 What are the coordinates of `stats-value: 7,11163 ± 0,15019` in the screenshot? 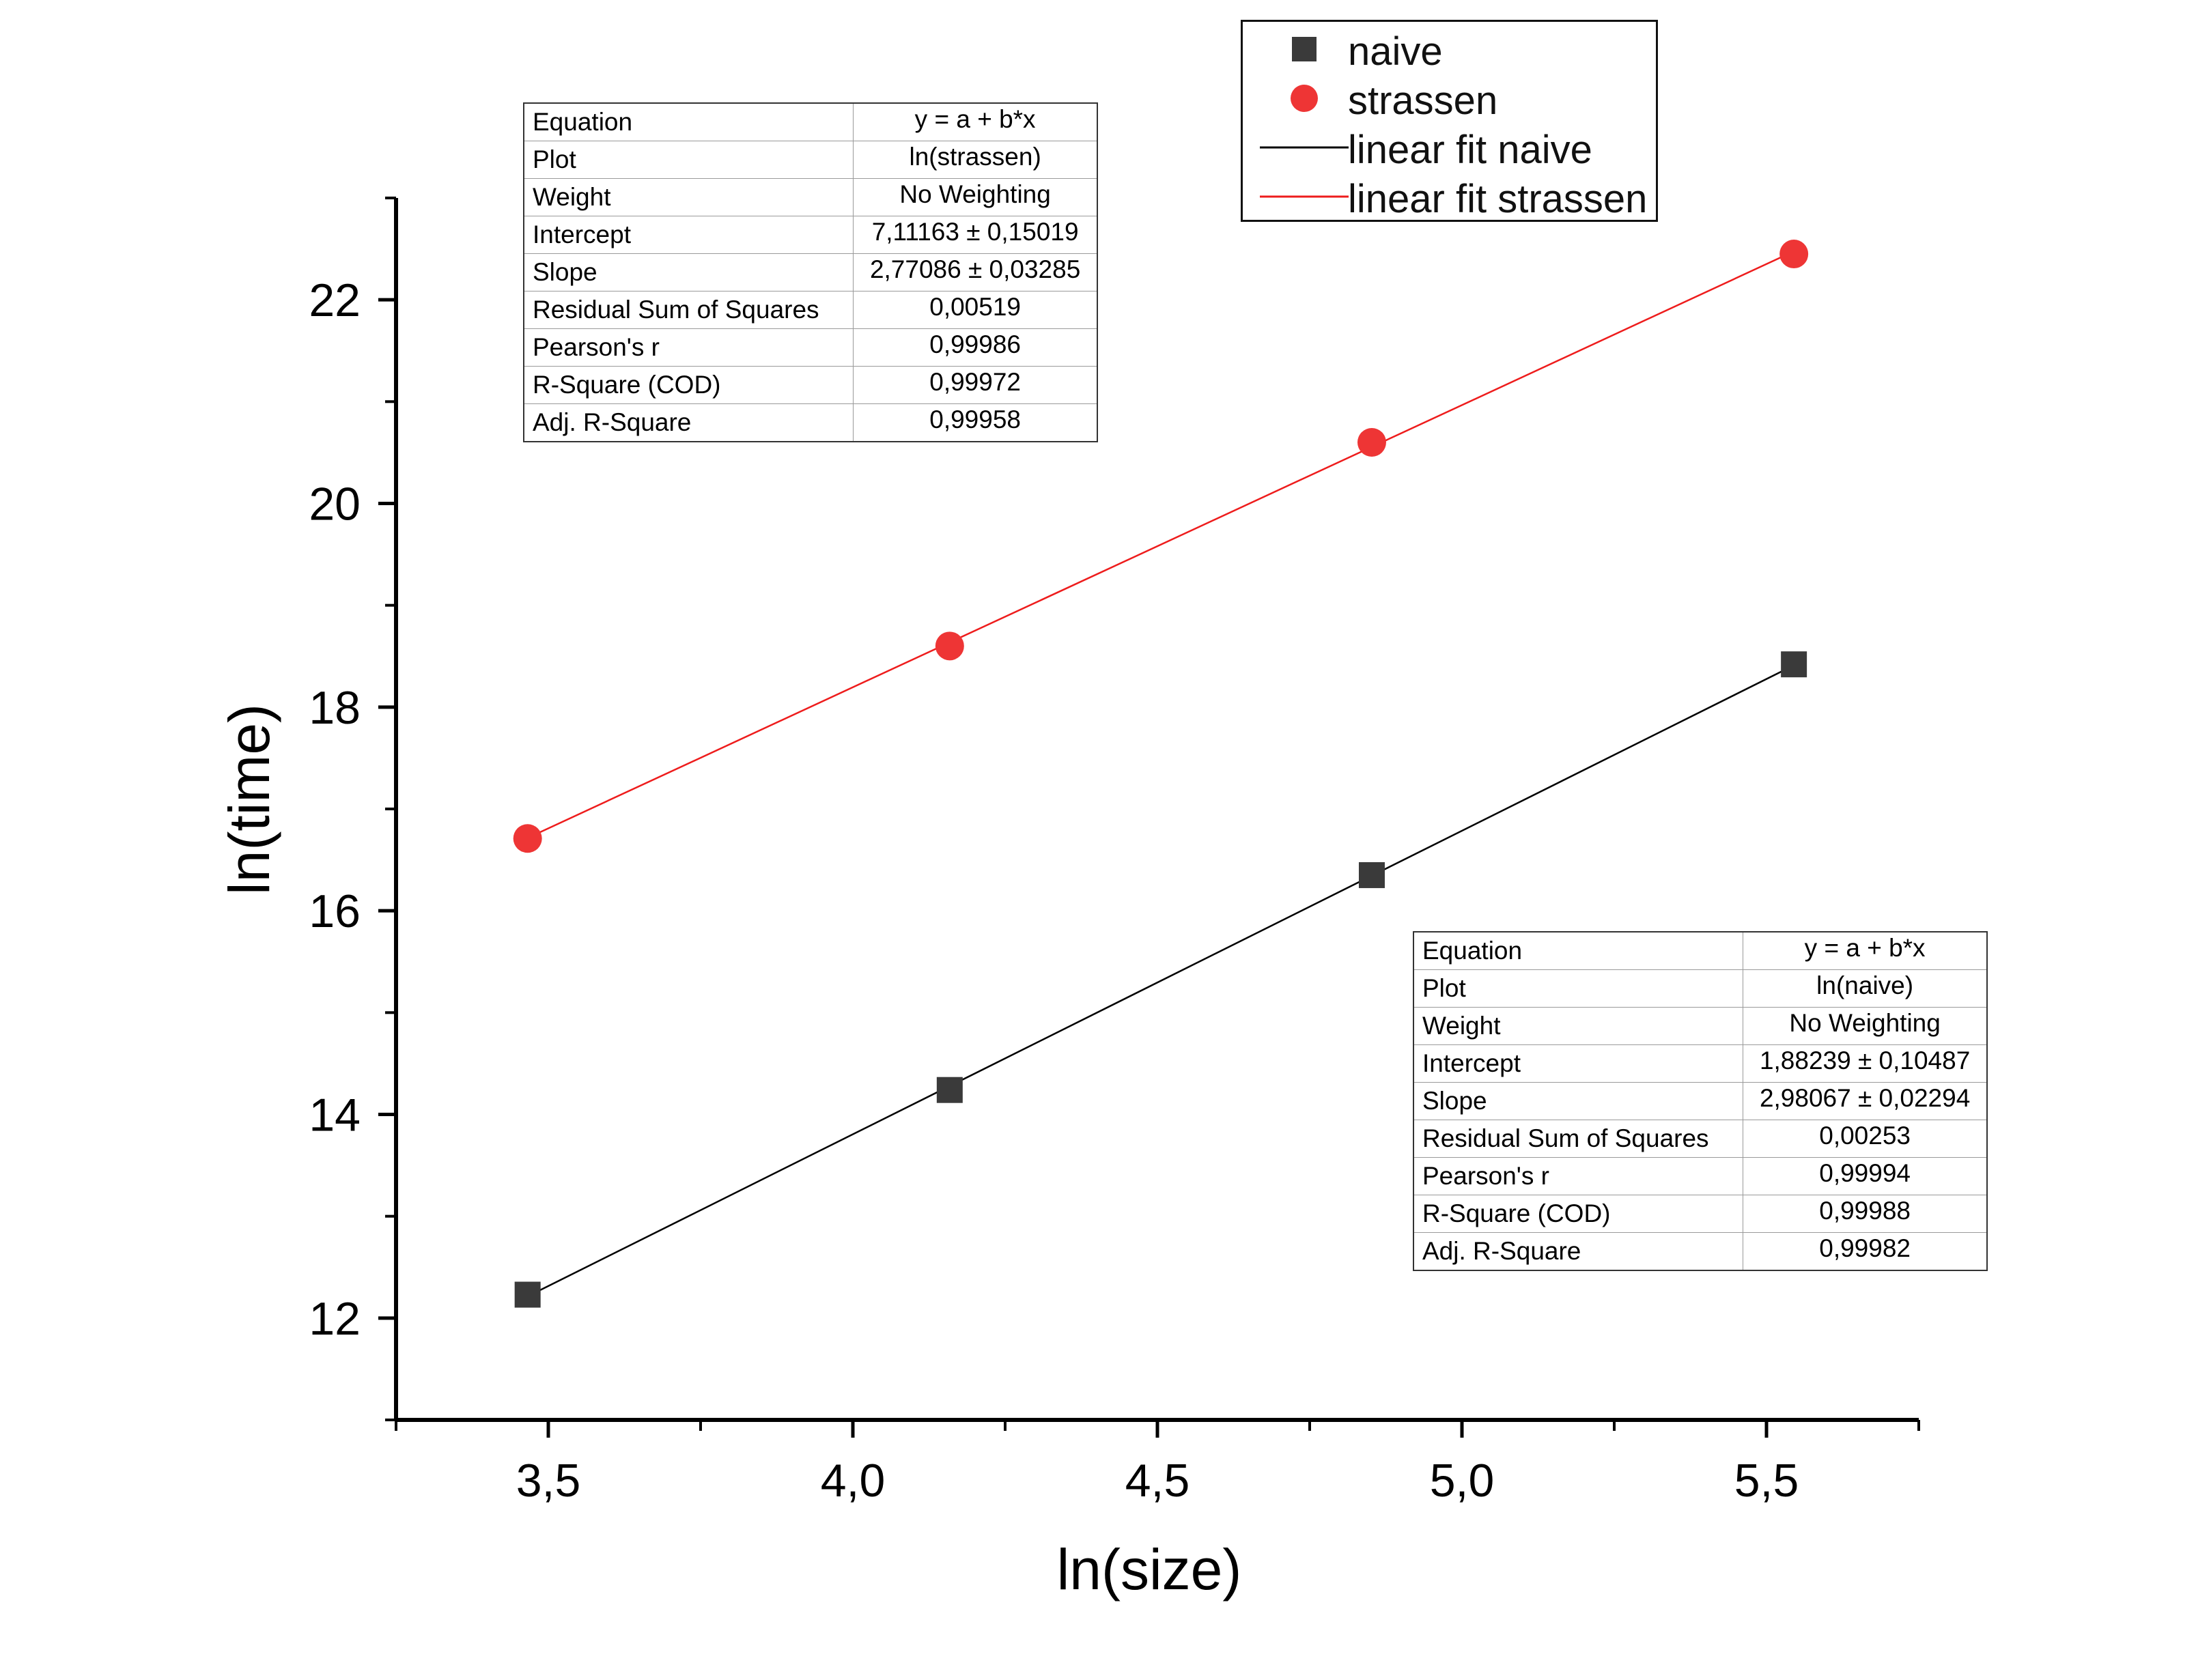 It's located at (976, 235).